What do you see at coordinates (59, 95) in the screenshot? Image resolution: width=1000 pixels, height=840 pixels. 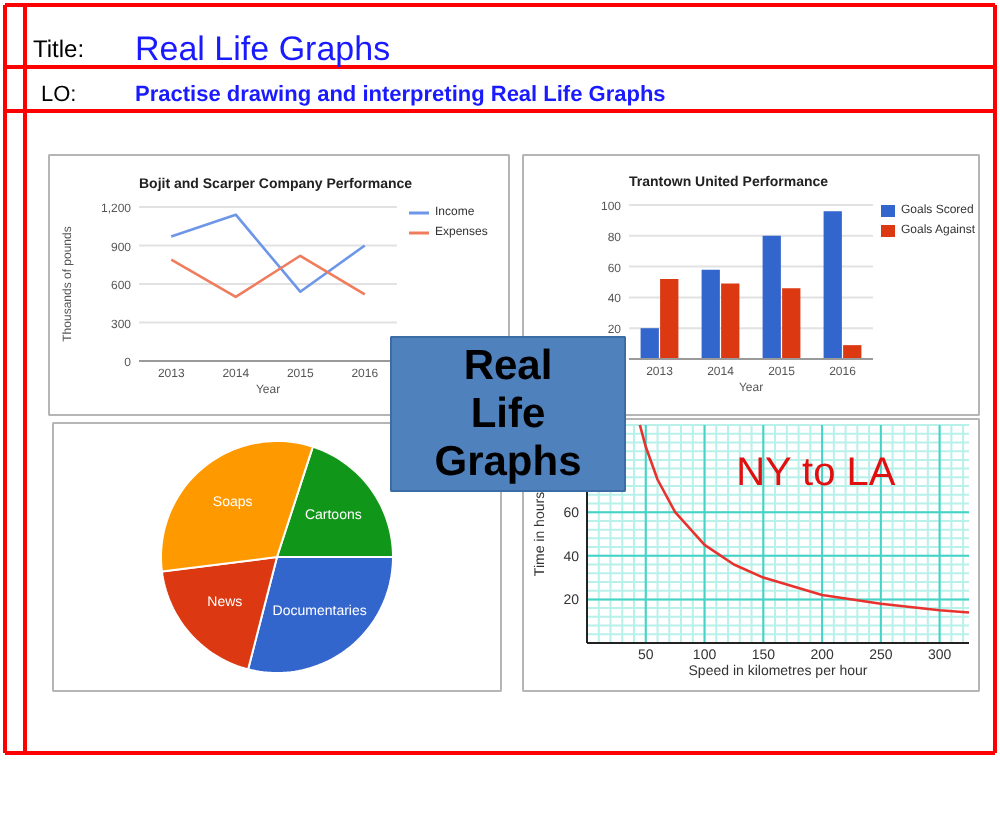 I see `text: LO:` at bounding box center [59, 95].